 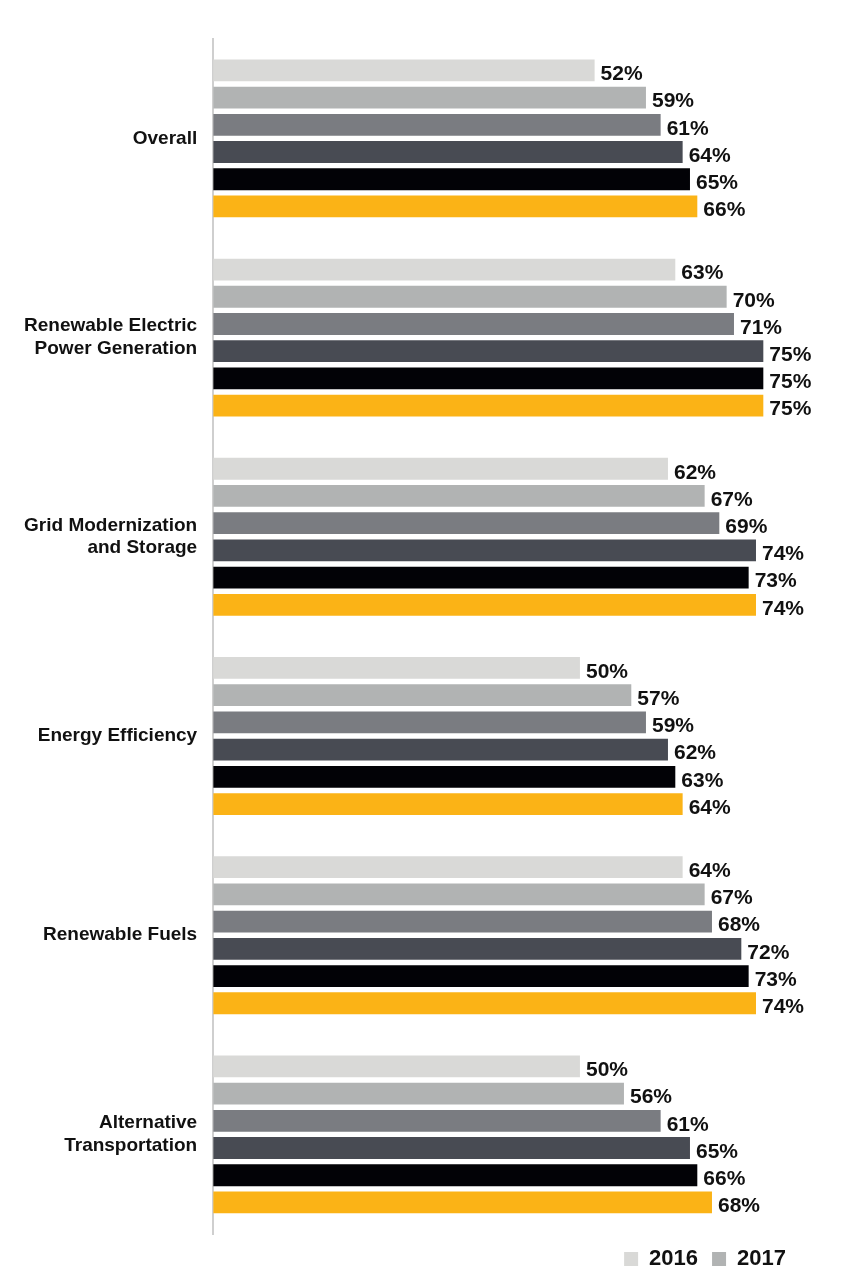 What do you see at coordinates (761, 326) in the screenshot?
I see `data-label: 71%` at bounding box center [761, 326].